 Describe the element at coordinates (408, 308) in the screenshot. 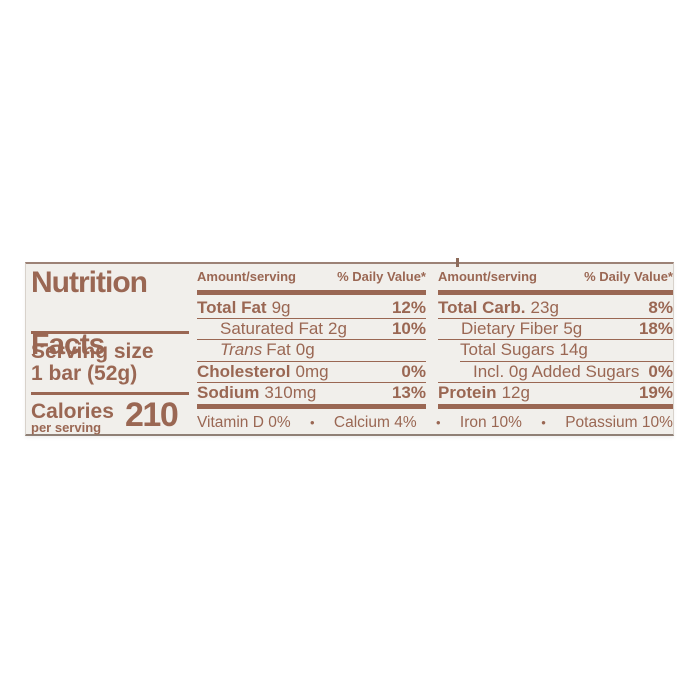

I see `nutrient-daily-value: 12%` at that location.